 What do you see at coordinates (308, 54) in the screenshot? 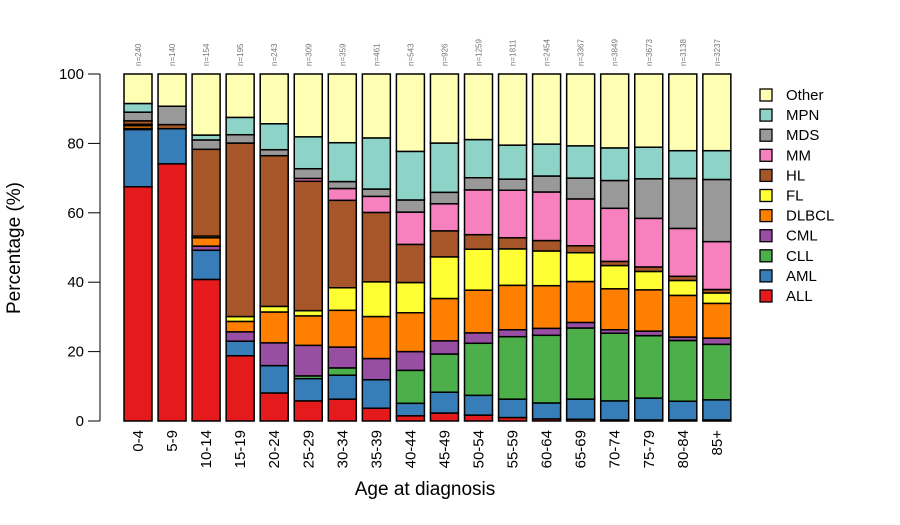
I see `count-label: n=309` at bounding box center [308, 54].